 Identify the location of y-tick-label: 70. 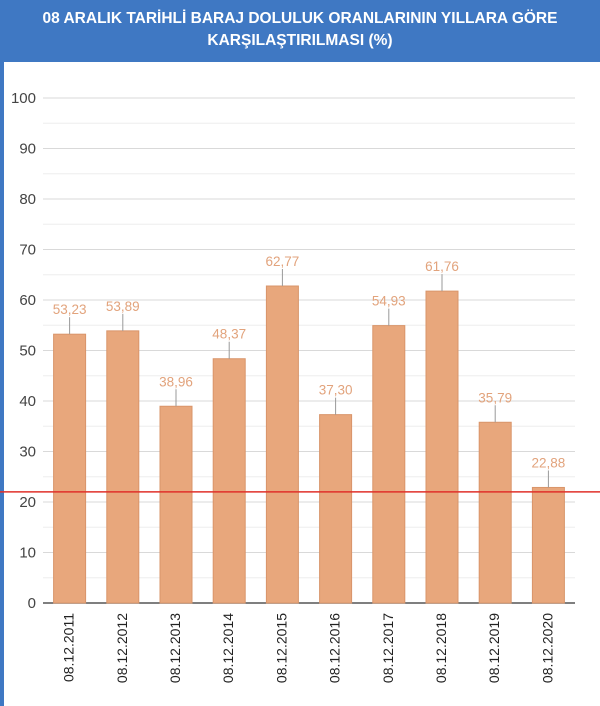
(27, 250).